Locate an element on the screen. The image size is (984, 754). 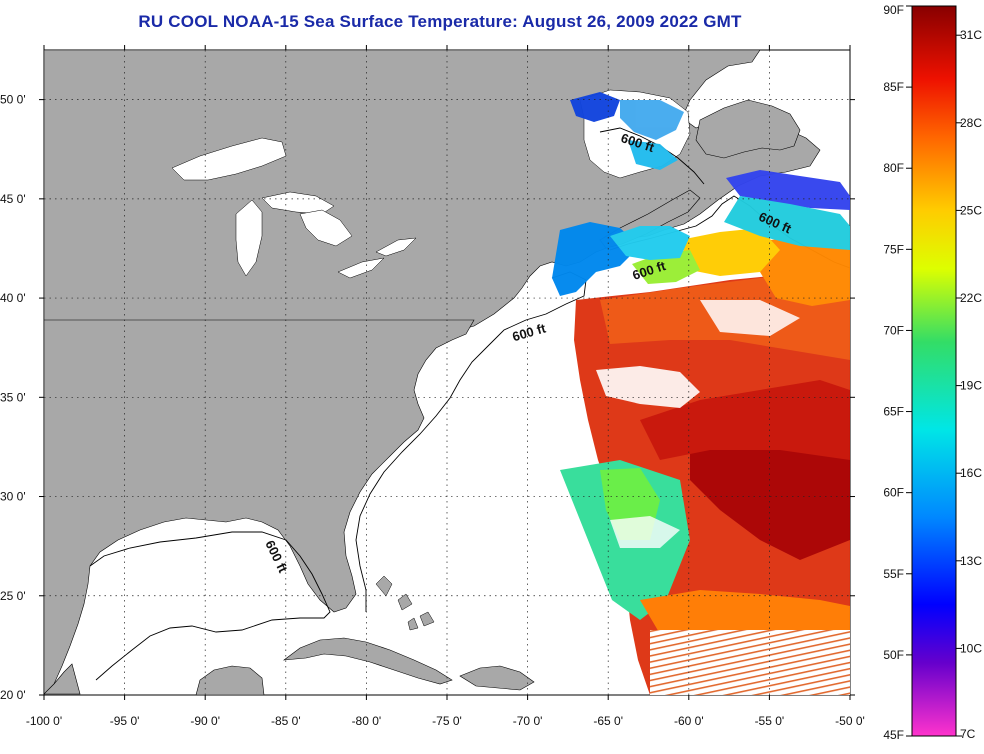
land-cuba is located at coordinates (367, 661).